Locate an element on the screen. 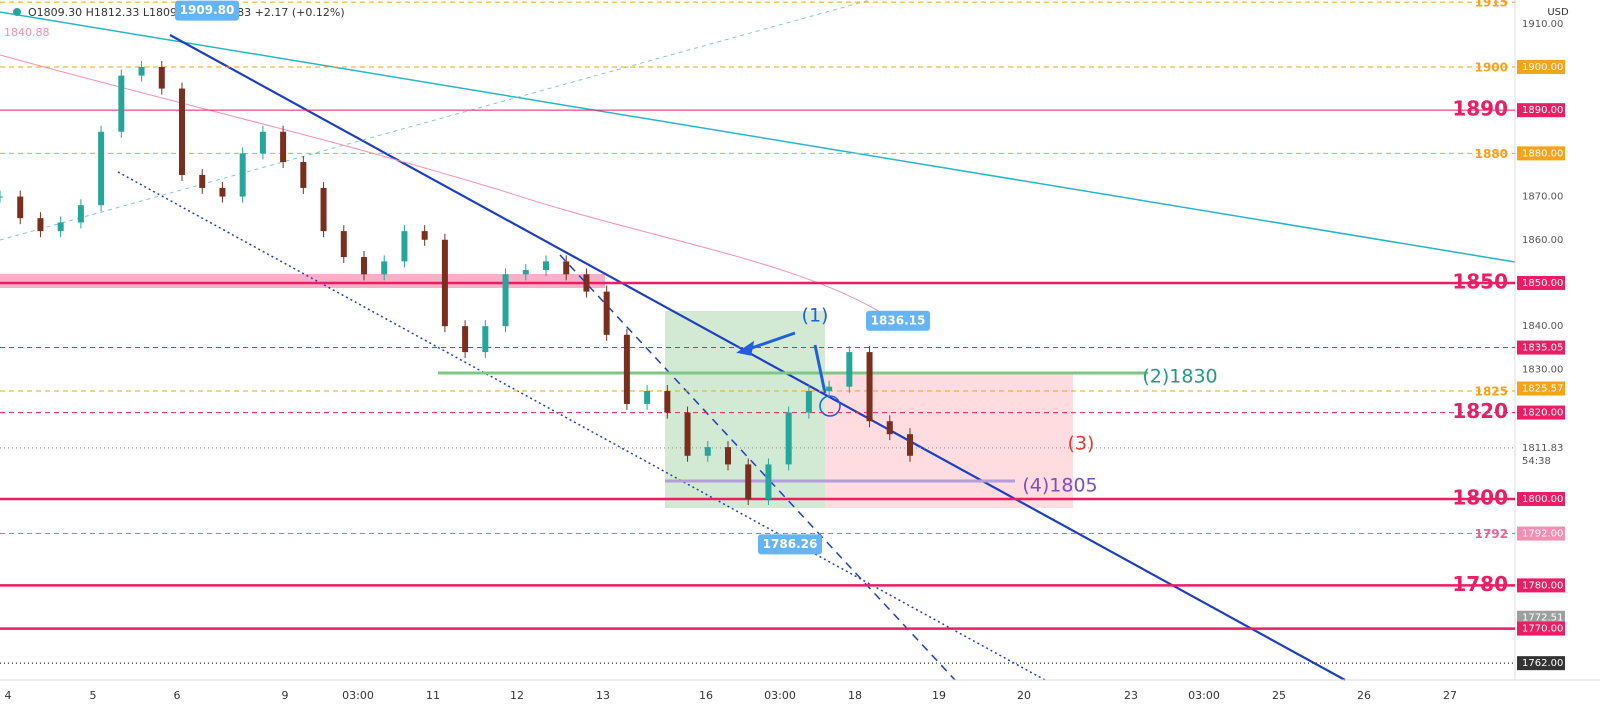  annotation: (4)1805 is located at coordinates (1059, 486).